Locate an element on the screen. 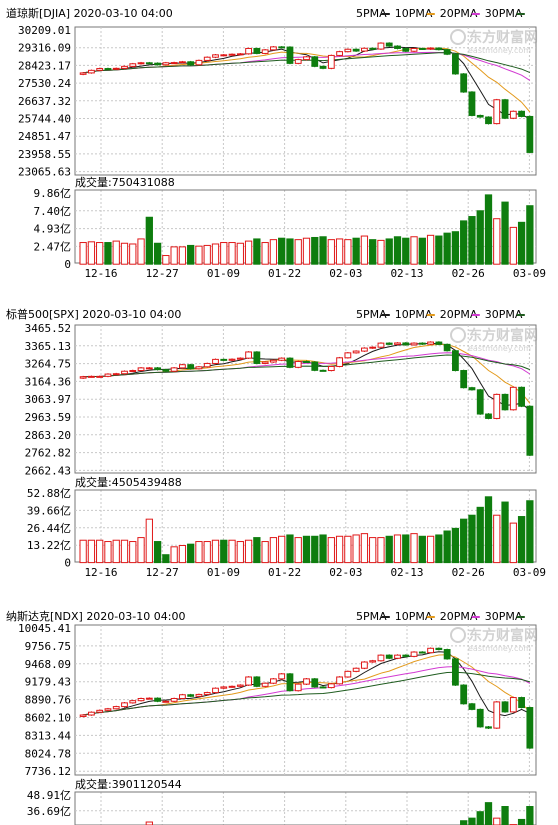 The height and width of the screenshot is (825, 558). chart-title: 标普500[SPX] 2020-03-10 04:00 is located at coordinates (93, 314).